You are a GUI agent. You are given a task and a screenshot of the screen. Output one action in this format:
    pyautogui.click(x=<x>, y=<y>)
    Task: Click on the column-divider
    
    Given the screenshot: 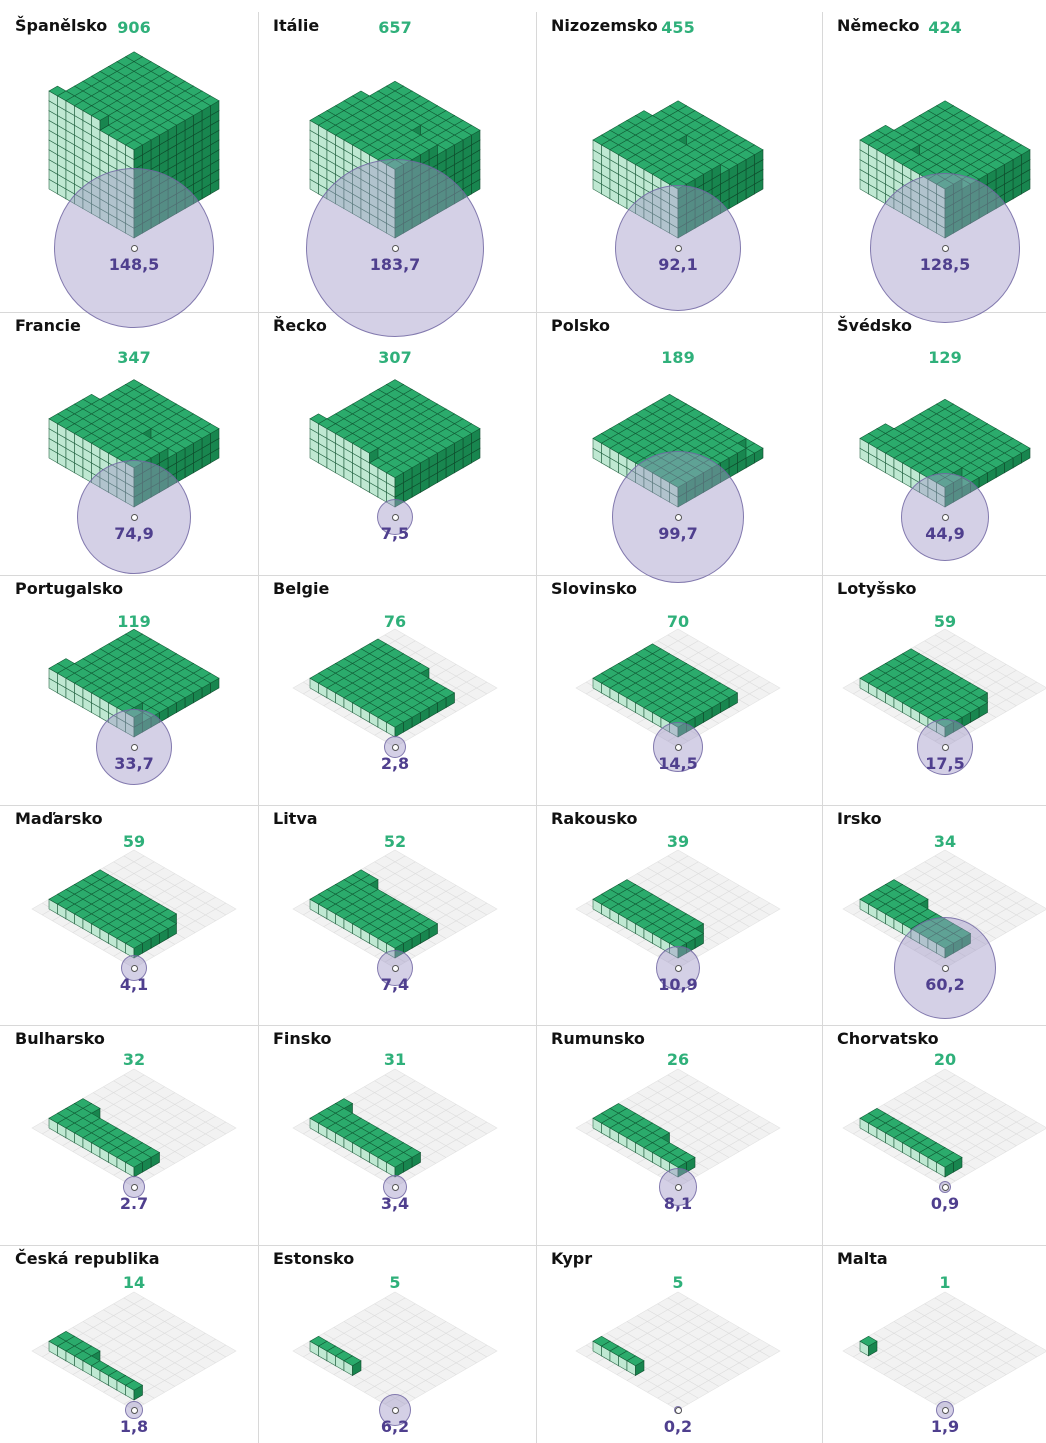 What is the action you would take?
    pyautogui.click(x=536, y=727)
    